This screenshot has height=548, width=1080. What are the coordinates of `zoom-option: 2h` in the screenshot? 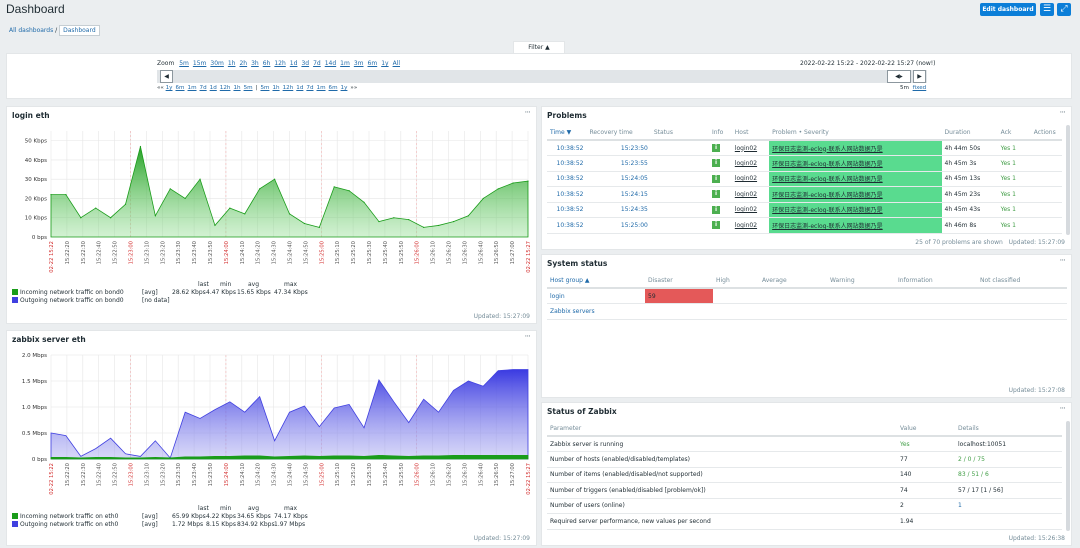 It's located at (243, 63).